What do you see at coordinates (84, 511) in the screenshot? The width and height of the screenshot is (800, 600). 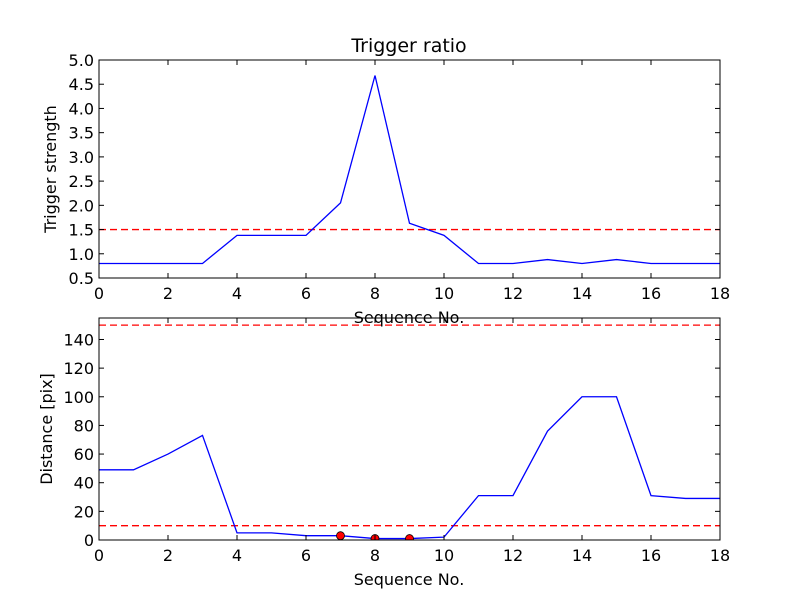 I see `y-tick-label: 20` at bounding box center [84, 511].